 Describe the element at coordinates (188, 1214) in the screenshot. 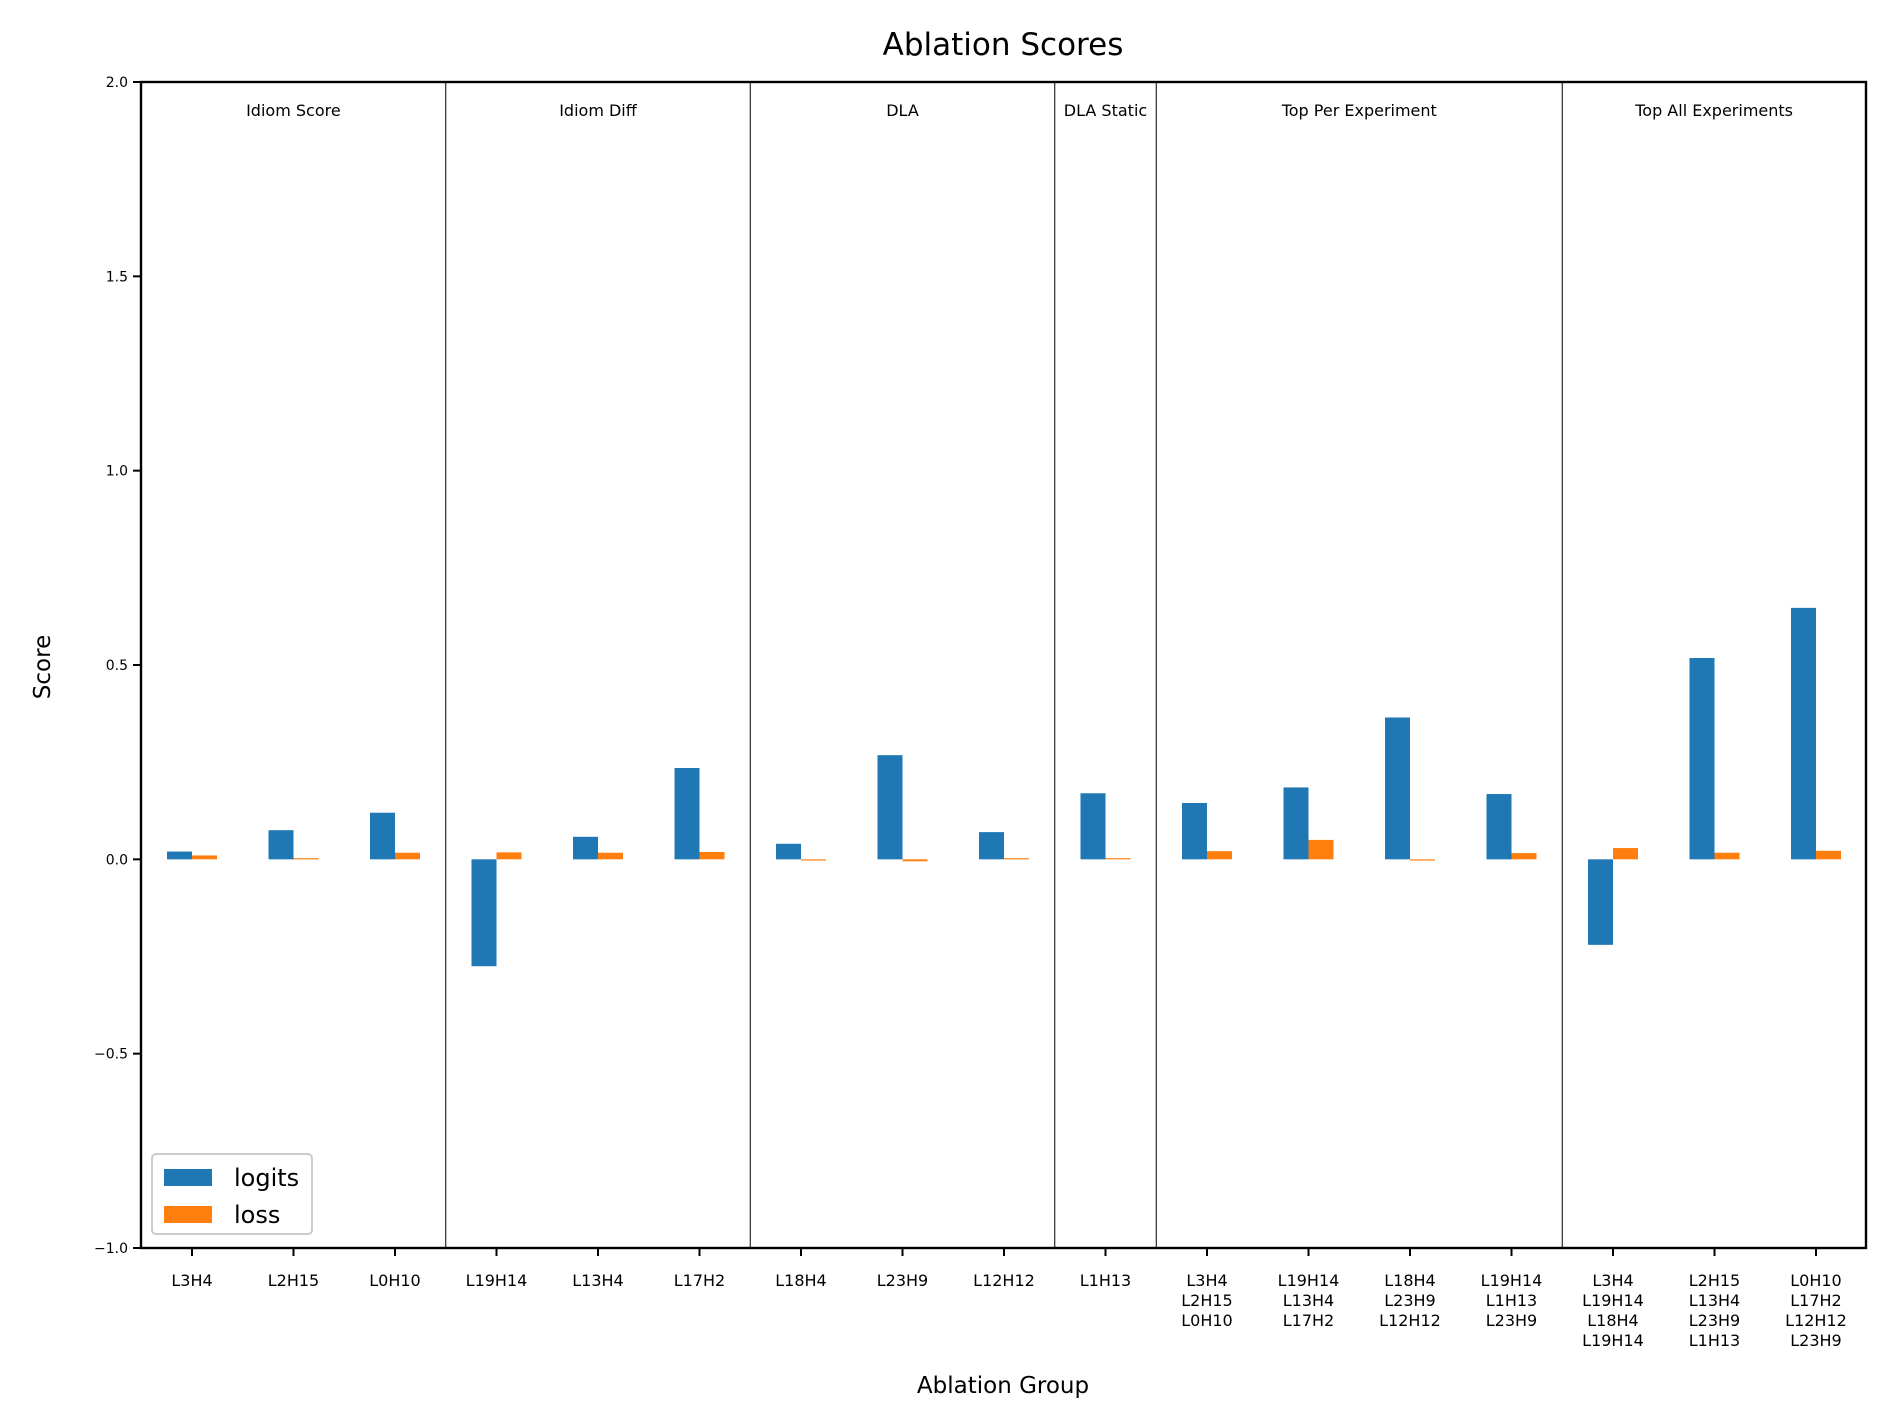

I see `legend-swatch-loss` at that location.